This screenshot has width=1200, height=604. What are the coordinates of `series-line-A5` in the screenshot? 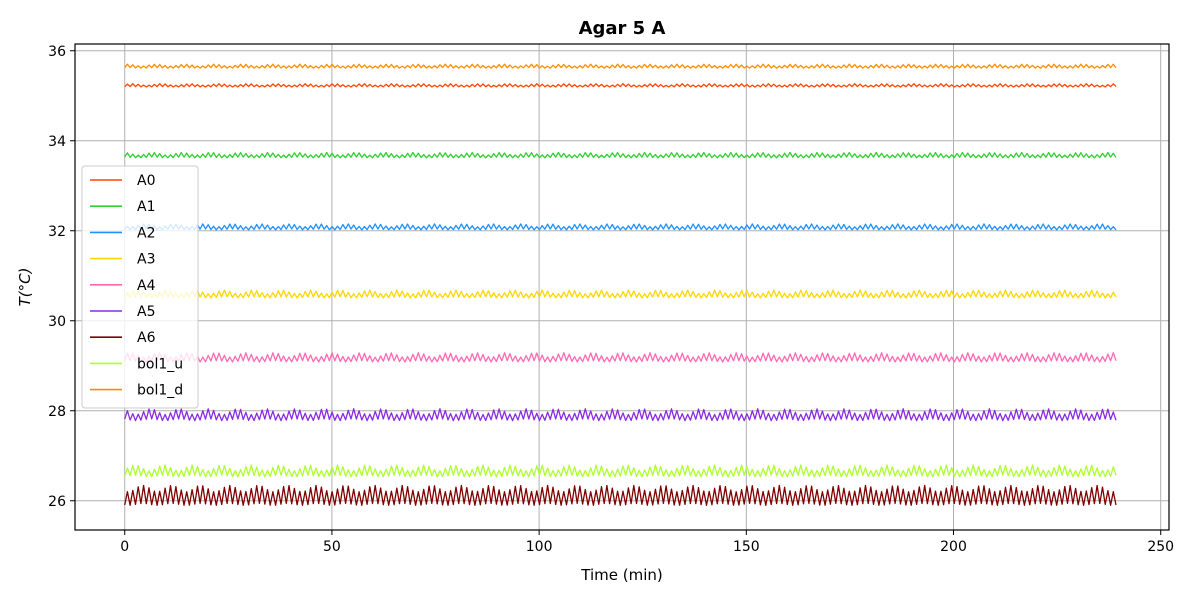 It's located at (620, 415).